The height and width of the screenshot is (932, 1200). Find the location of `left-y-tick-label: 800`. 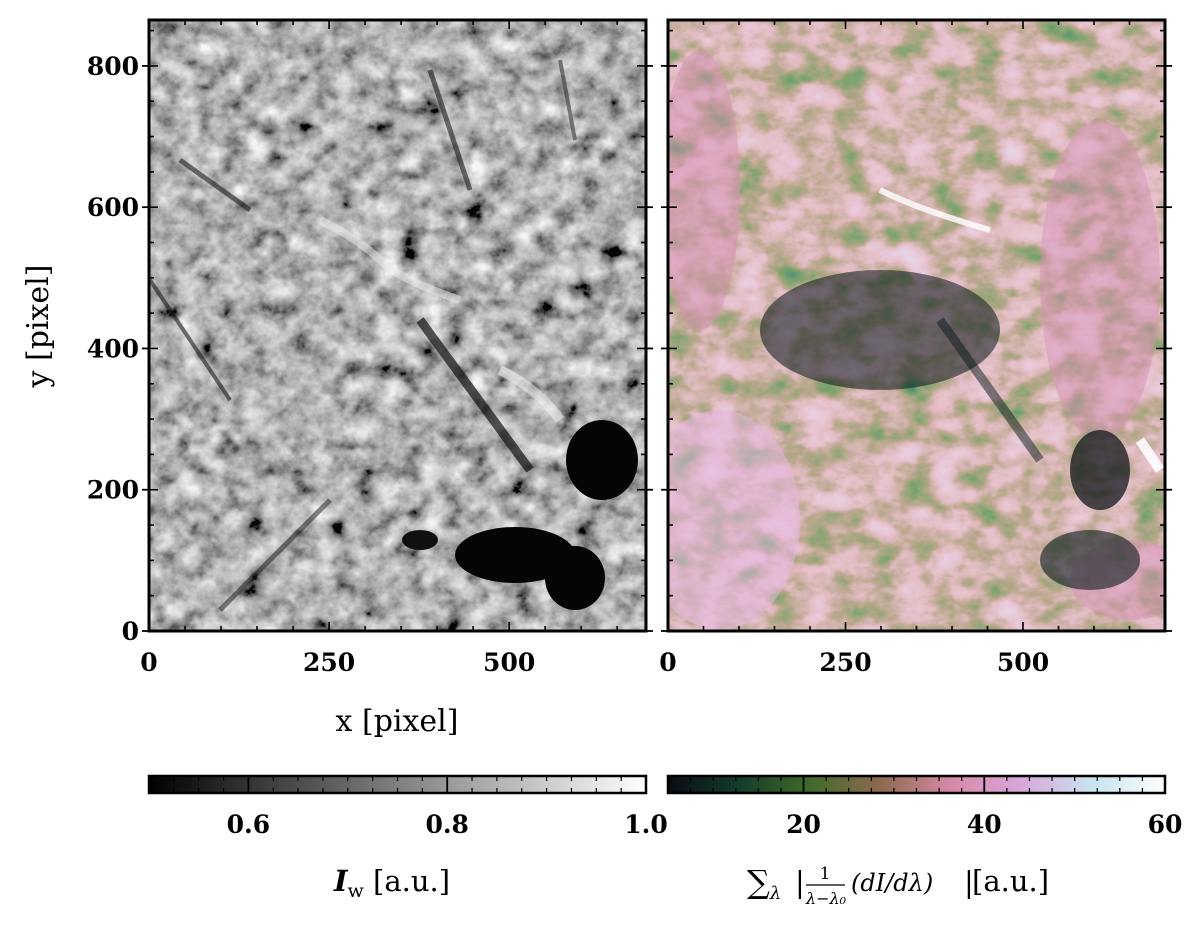

left-y-tick-label: 800 is located at coordinates (113, 66).